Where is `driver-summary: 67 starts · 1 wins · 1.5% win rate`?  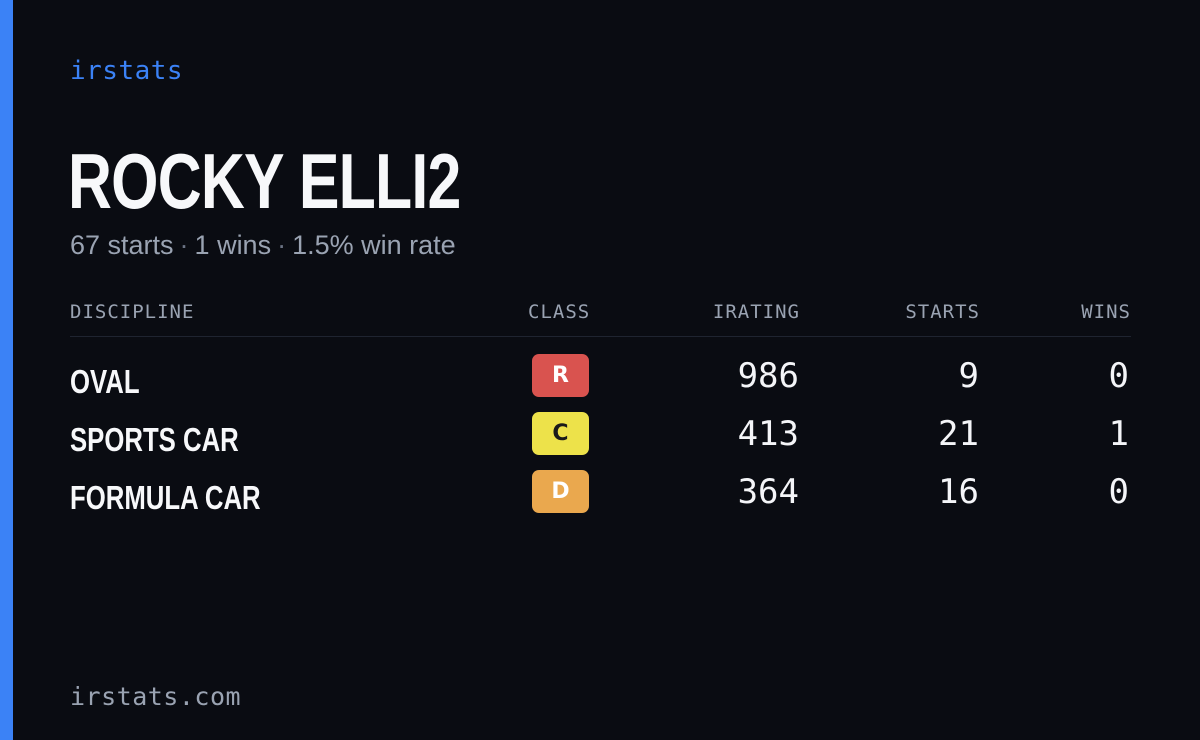 driver-summary: 67 starts · 1 wins · 1.5% win rate is located at coordinates (263, 245).